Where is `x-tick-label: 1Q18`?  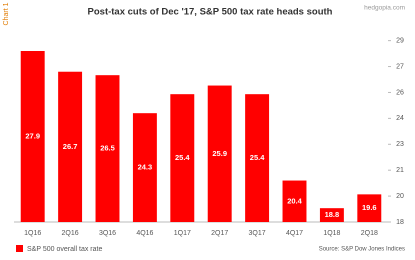 x-tick-label: 1Q18 is located at coordinates (331, 233).